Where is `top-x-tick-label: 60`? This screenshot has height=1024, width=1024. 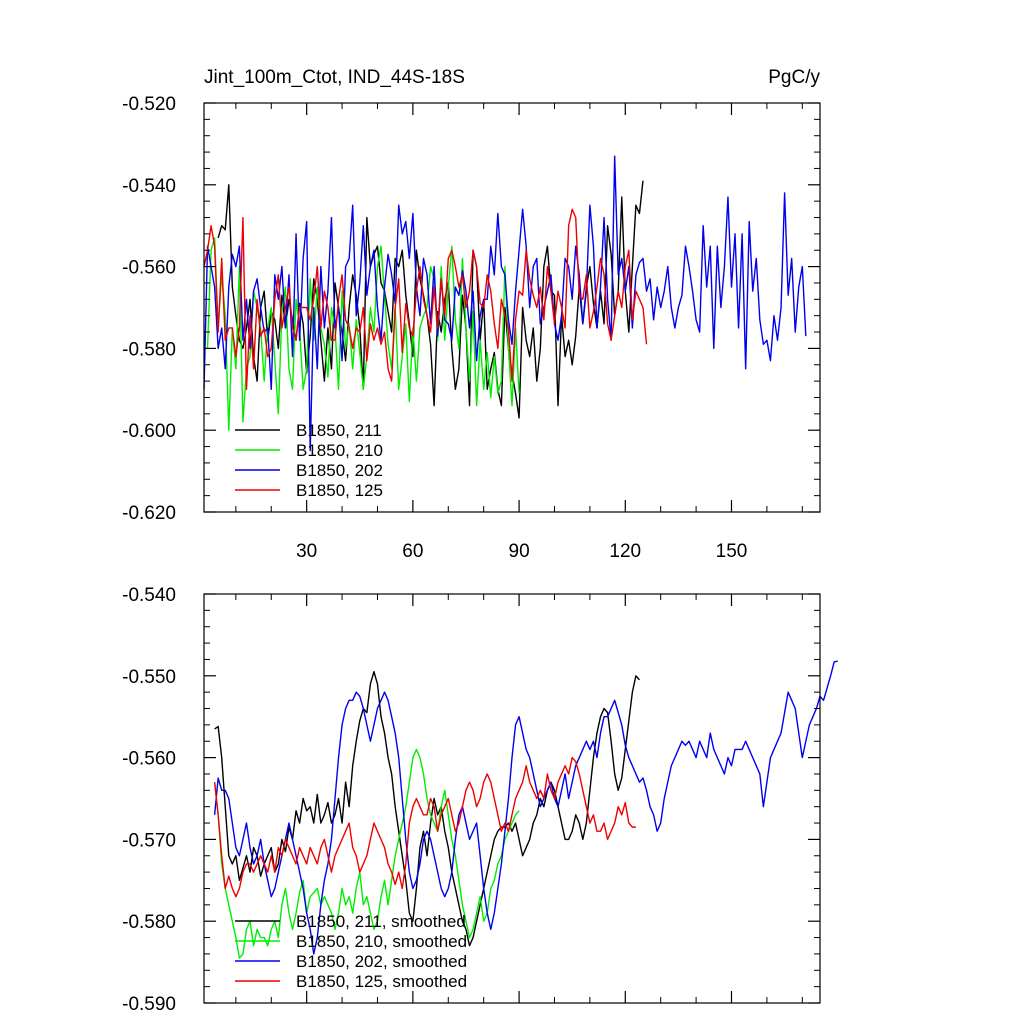
top-x-tick-label: 60 is located at coordinates (412, 551).